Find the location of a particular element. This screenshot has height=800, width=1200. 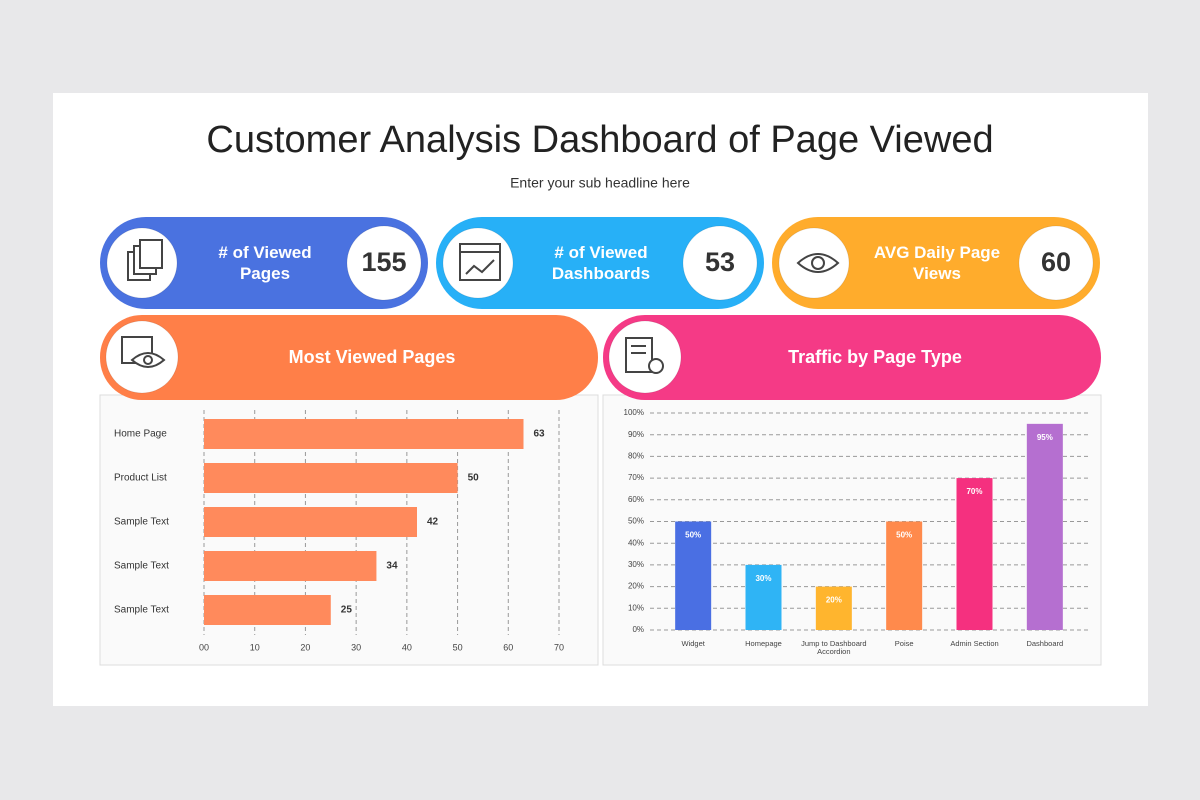

kpi-label: AVG Daily Page Views is located at coordinates (937, 263).